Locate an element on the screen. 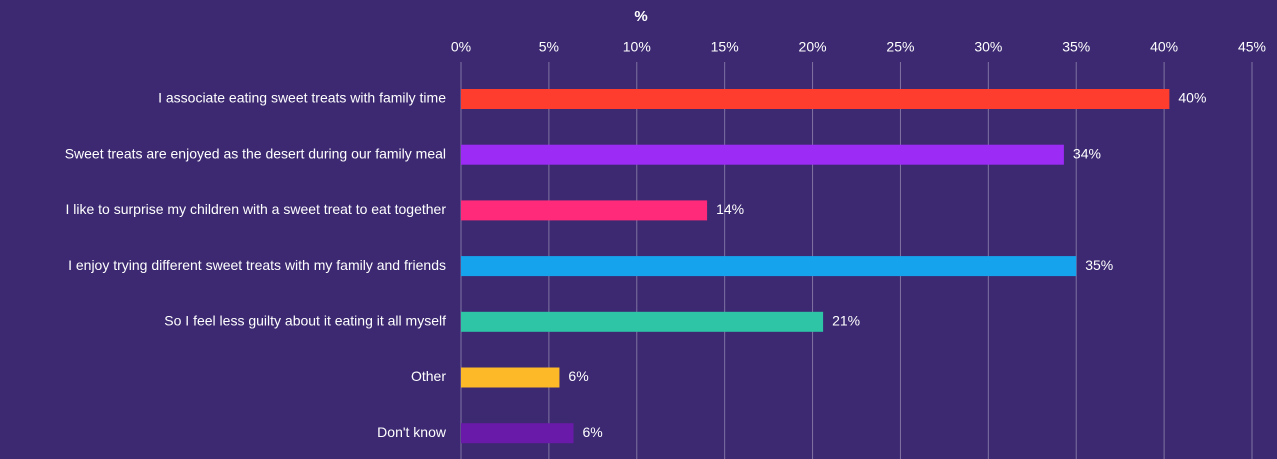 This screenshot has width=1277, height=459. x-tick-label: 40% is located at coordinates (1164, 47).